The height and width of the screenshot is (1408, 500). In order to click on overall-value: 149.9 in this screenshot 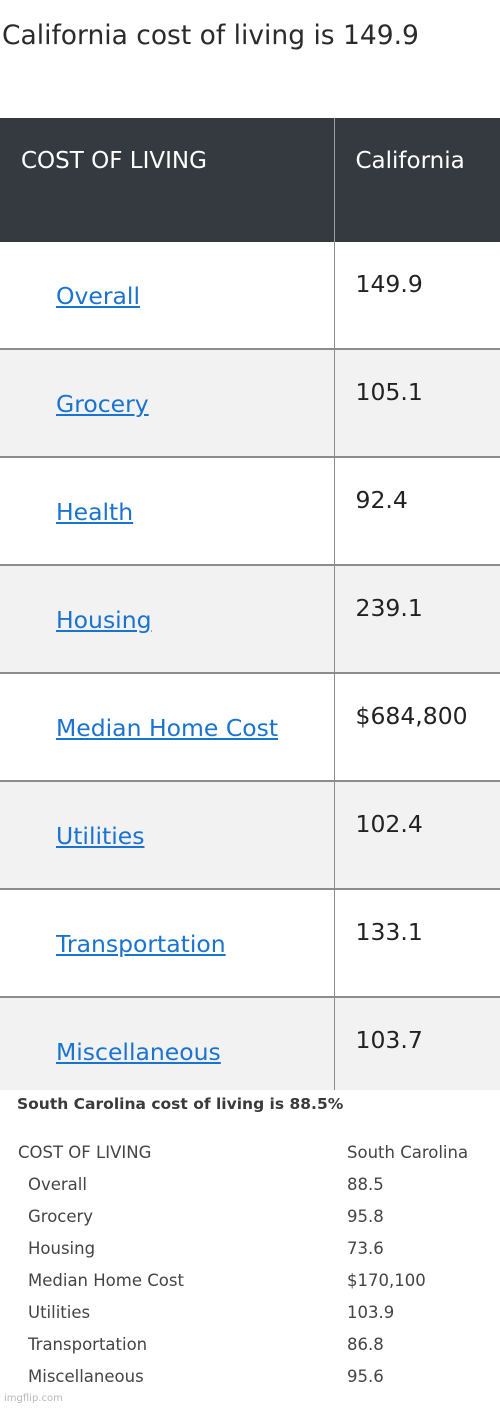, I will do `click(389, 284)`.